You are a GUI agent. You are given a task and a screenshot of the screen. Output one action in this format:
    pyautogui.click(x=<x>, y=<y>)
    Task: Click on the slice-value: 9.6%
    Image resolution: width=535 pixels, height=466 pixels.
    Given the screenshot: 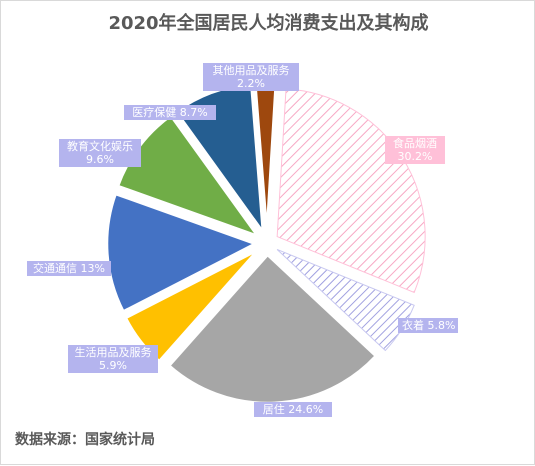 What is the action you would take?
    pyautogui.click(x=100, y=159)
    